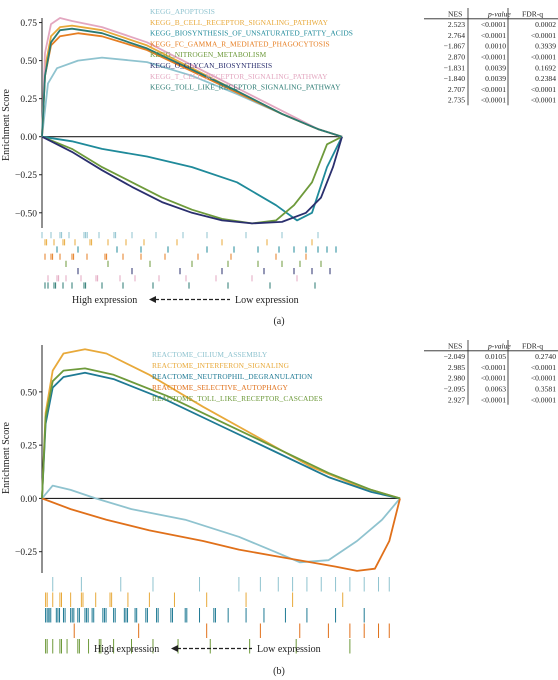 The height and width of the screenshot is (680, 558). What do you see at coordinates (239, 22) in the screenshot?
I see `legend-entry-b_cell: KEGG_B_CELL_RECEPTOR_SIGNALING_PATHWAY` at bounding box center [239, 22].